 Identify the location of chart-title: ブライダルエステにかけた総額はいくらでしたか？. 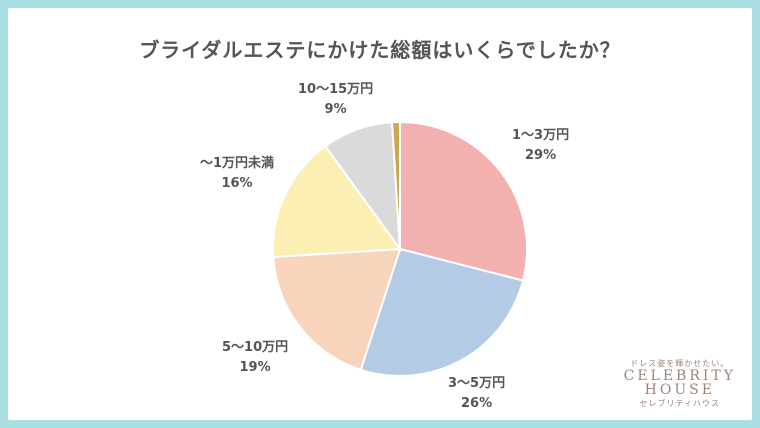
(380, 50).